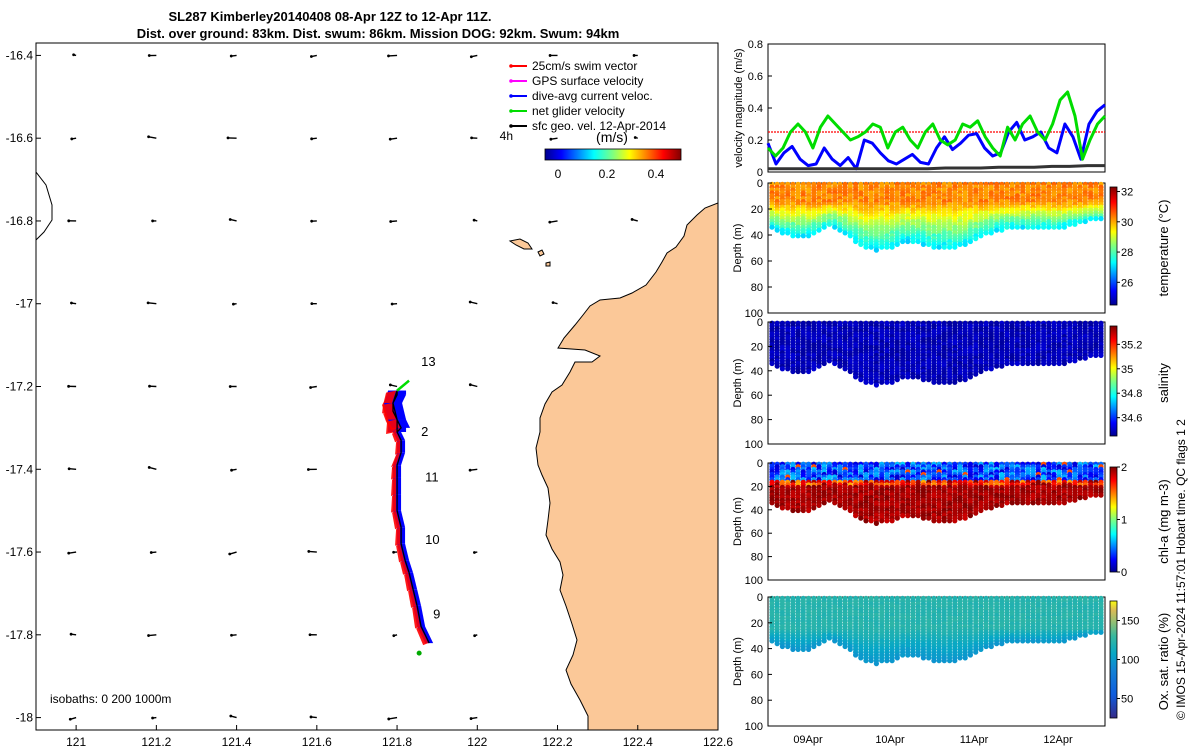 The image size is (1200, 750). Describe the element at coordinates (755, 77) in the screenshot. I see `velocity-ytick-label: 0.6` at that location.